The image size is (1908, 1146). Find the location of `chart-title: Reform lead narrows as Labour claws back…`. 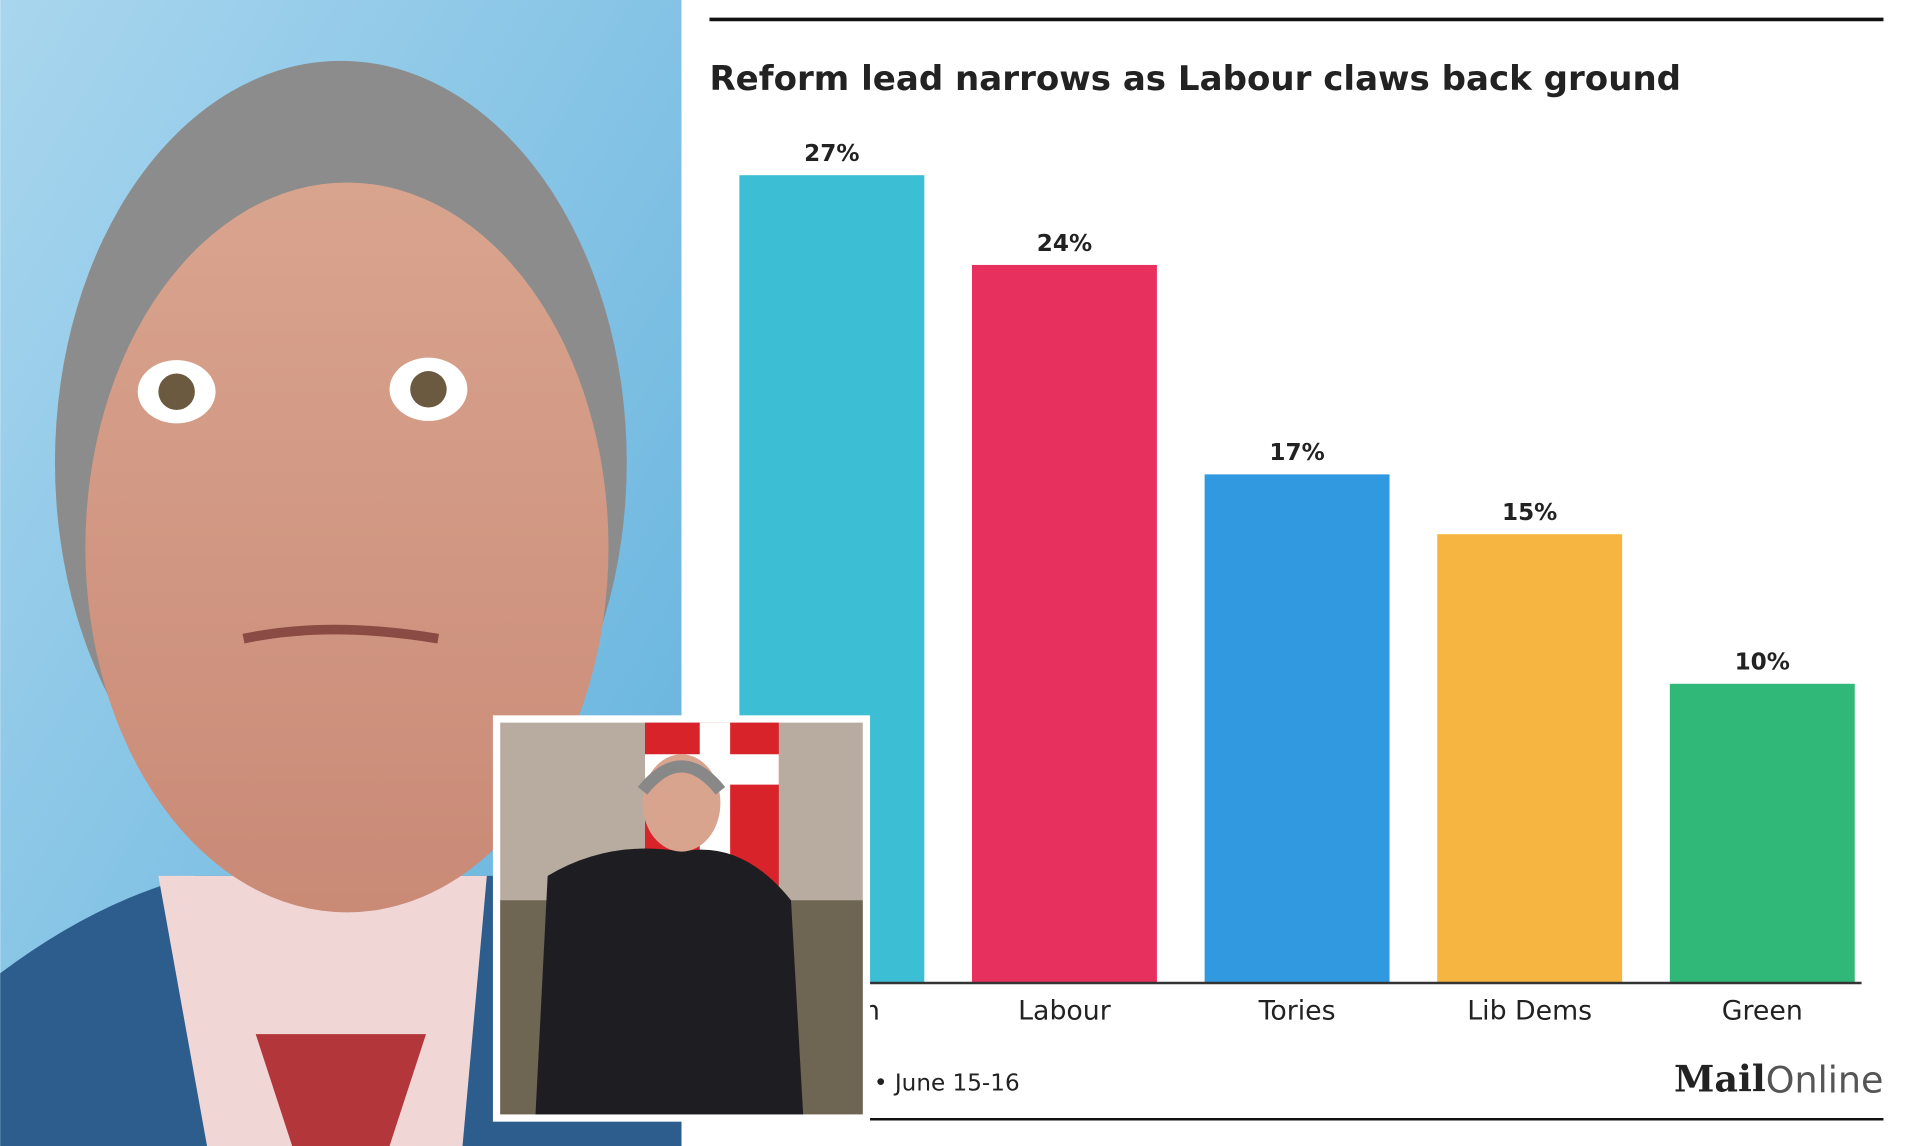

chart-title: Reform lead narrows as Labour claws back… is located at coordinates (1195, 79).